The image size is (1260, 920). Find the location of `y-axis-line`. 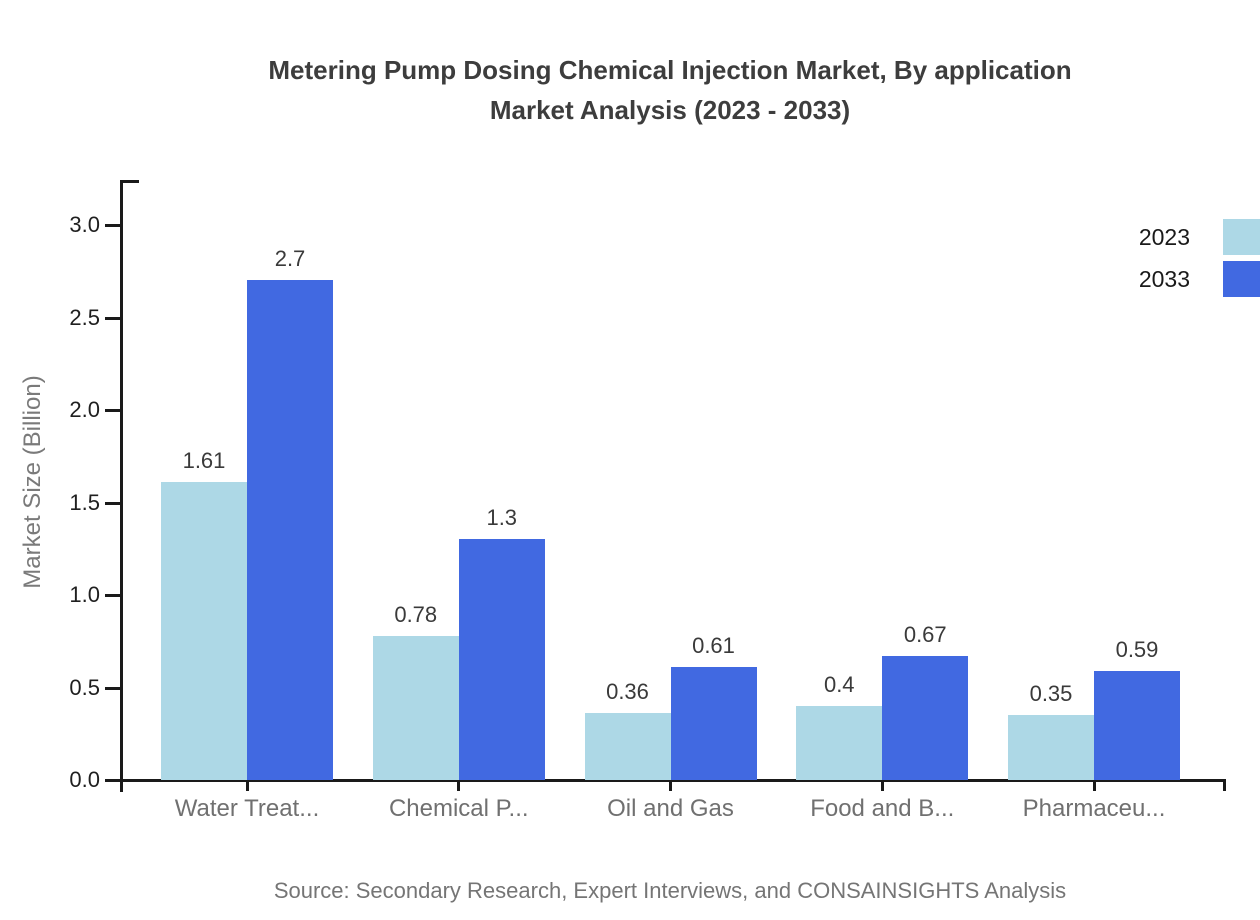

y-axis-line is located at coordinates (121, 486).